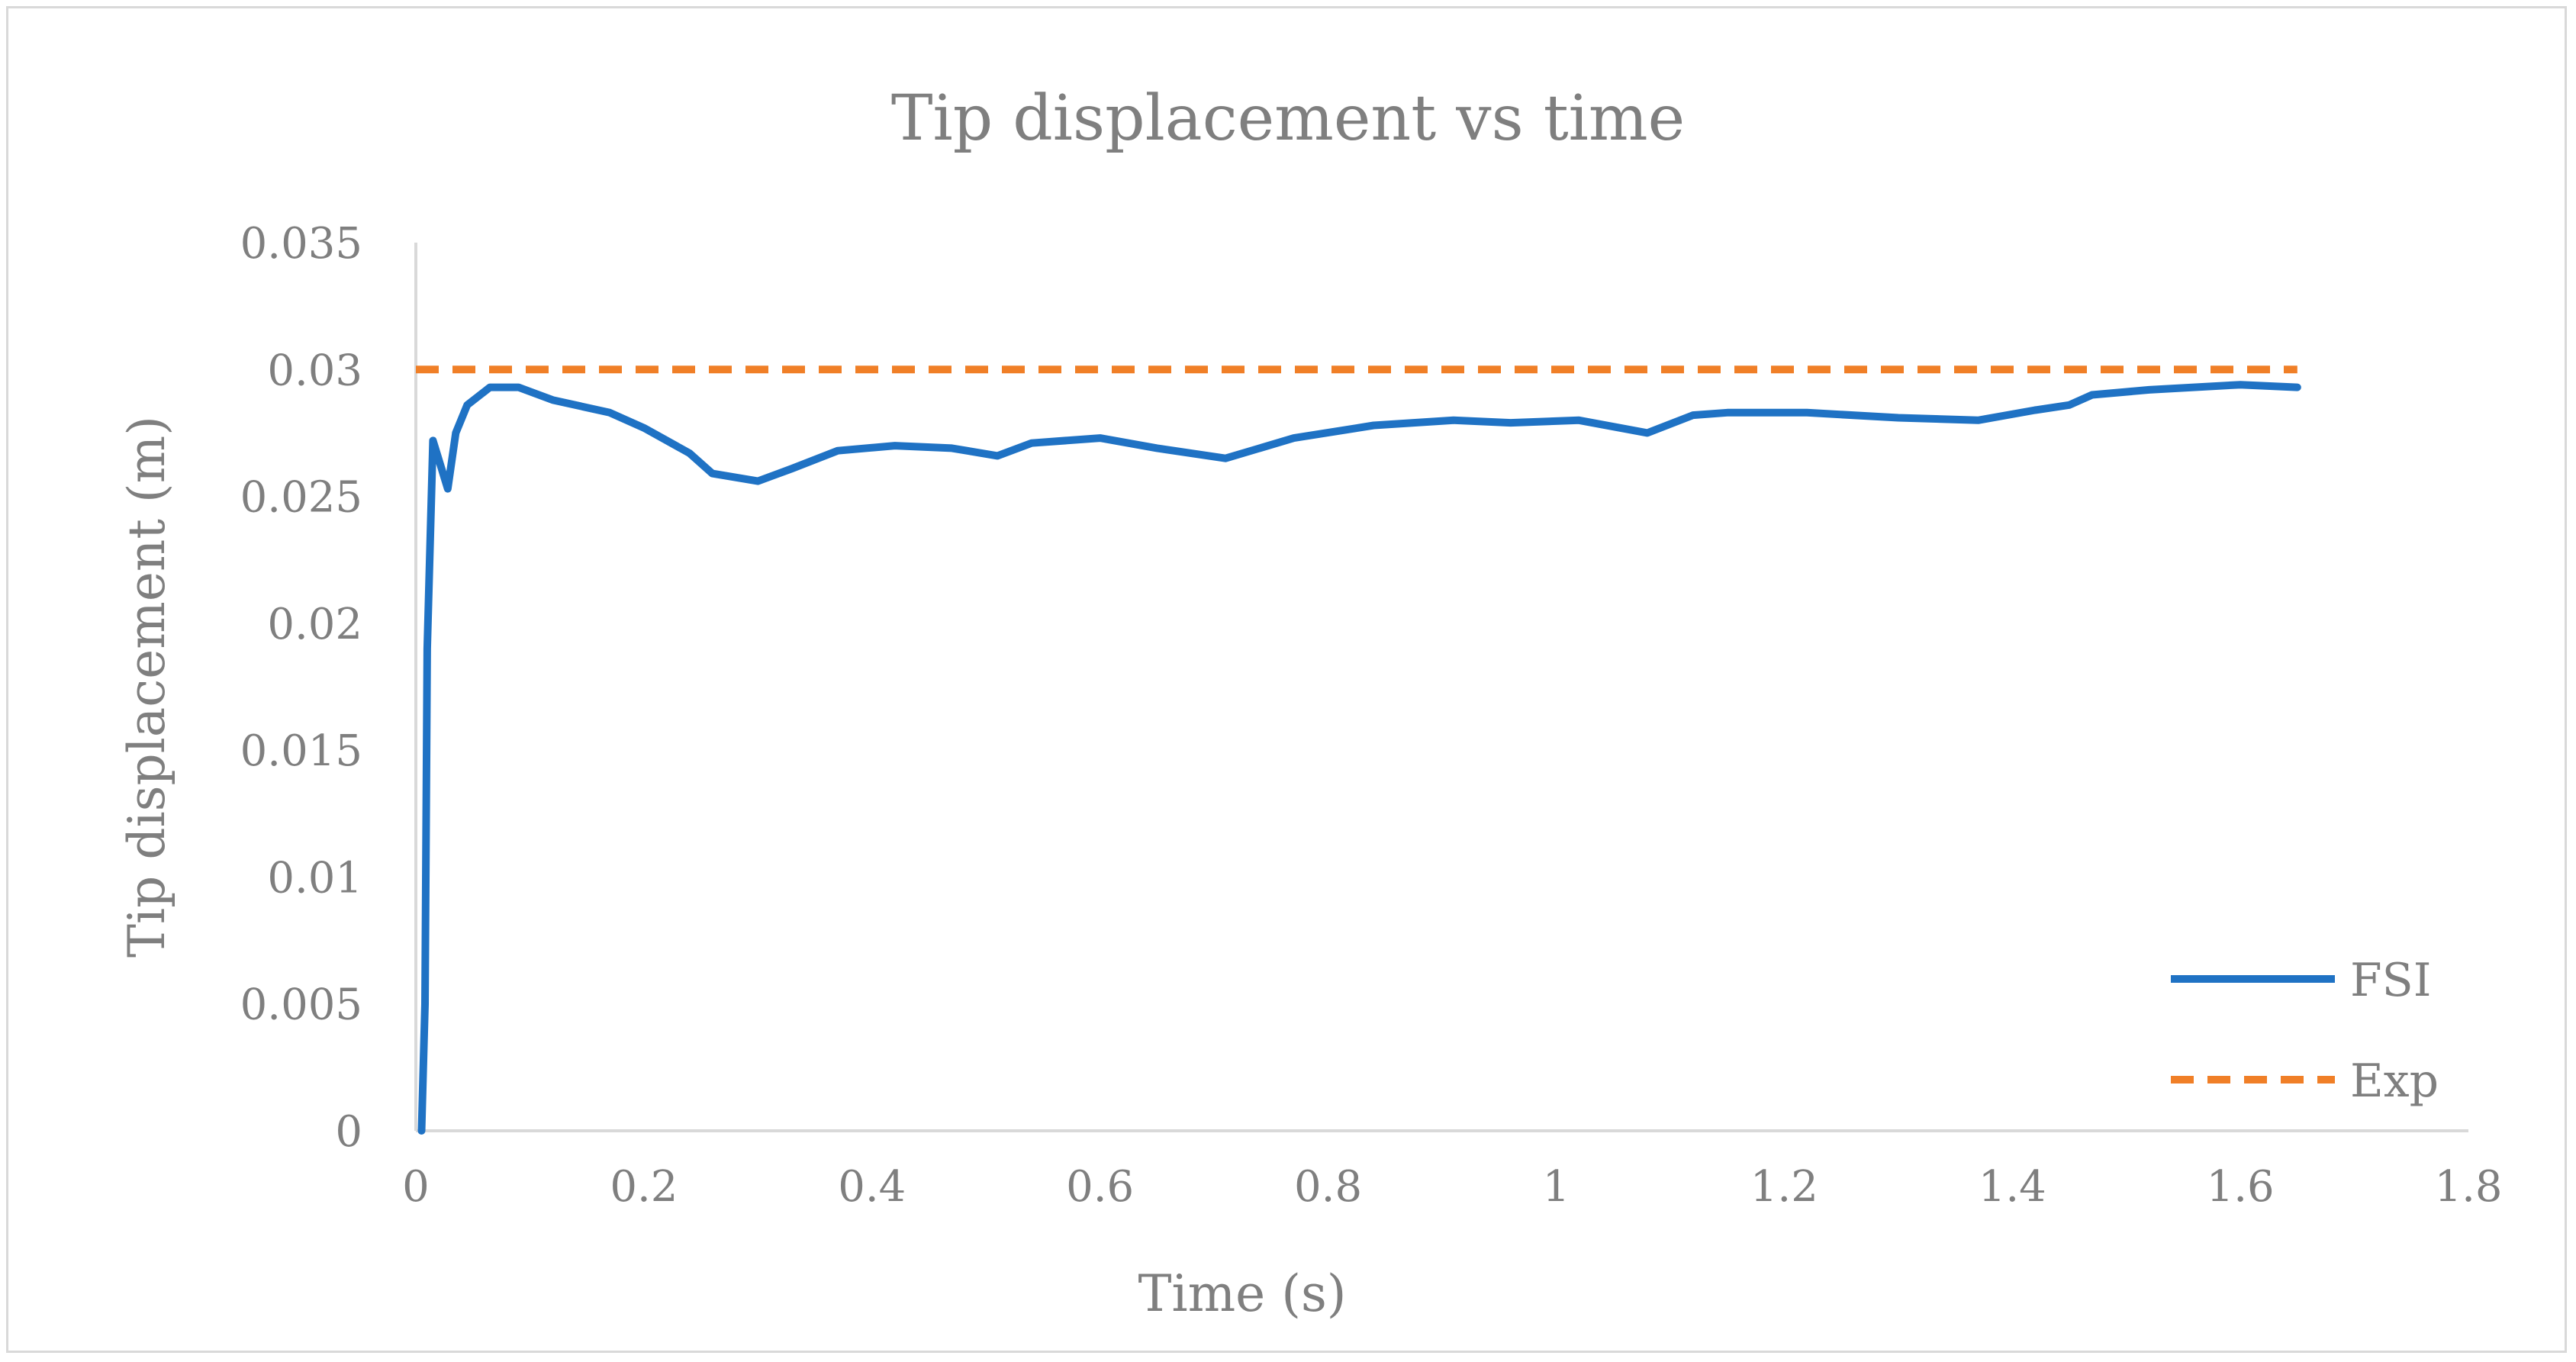  Describe the element at coordinates (1328, 1187) in the screenshot. I see `x-tick-label: 0.8` at that location.